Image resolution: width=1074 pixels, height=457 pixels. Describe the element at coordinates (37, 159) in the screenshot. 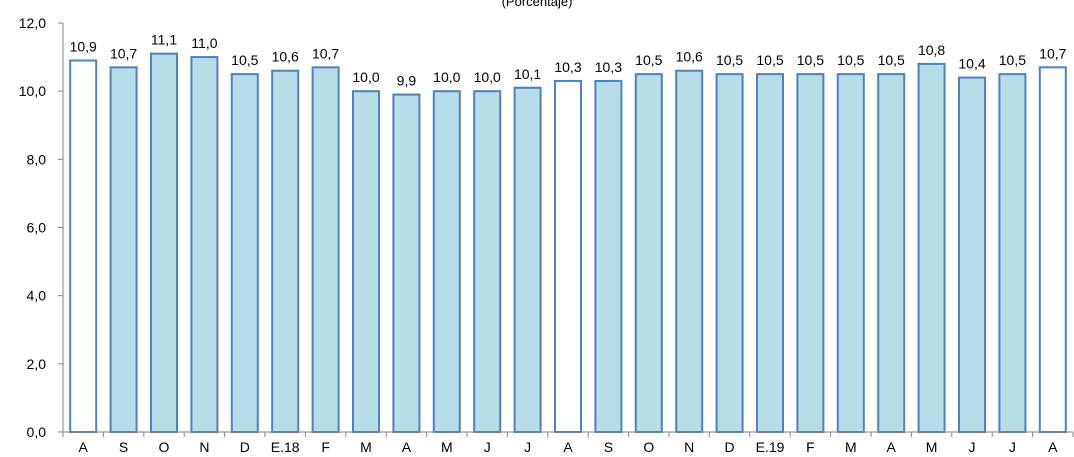

I see `y-tick-label: 8,0` at that location.